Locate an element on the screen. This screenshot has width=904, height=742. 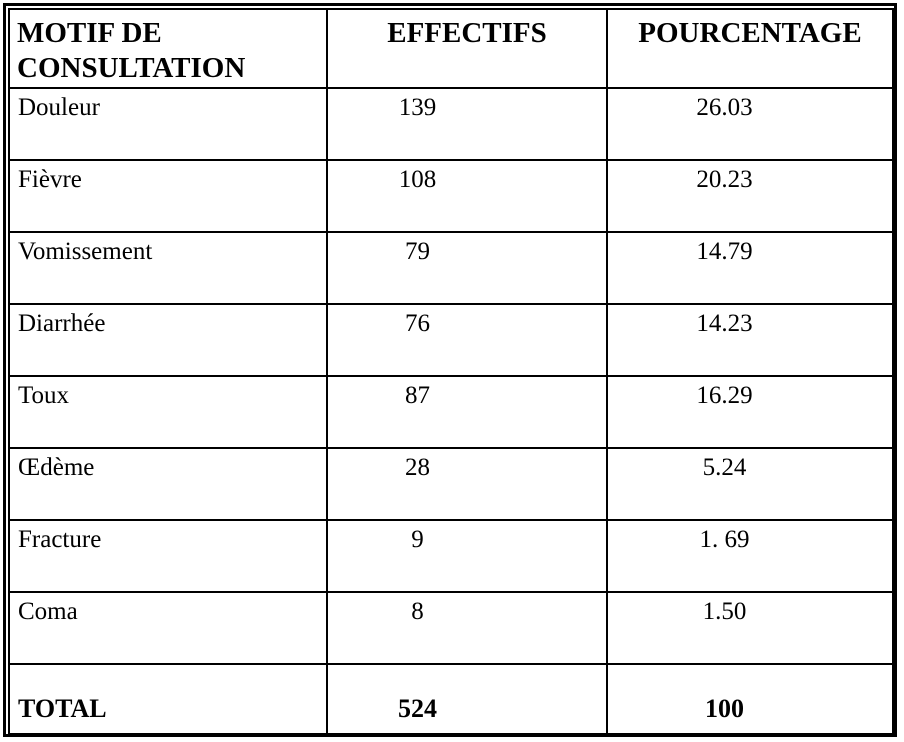
cell-effectifs: 108 is located at coordinates (467, 195).